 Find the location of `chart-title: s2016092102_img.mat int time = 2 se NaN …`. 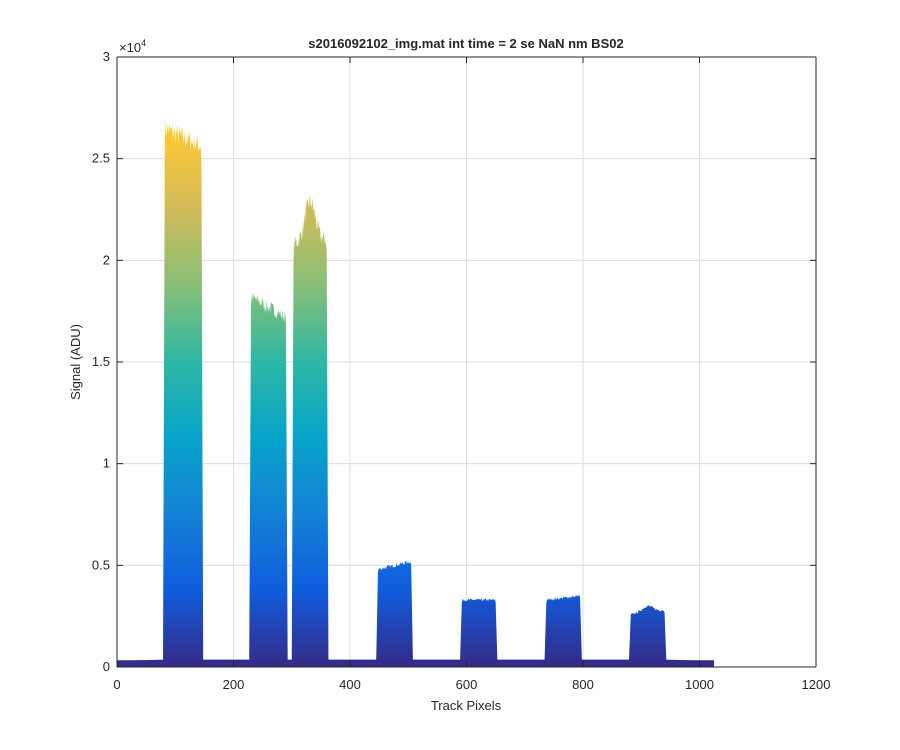

chart-title: s2016092102_img.mat int time = 2 se NaN … is located at coordinates (465, 43).